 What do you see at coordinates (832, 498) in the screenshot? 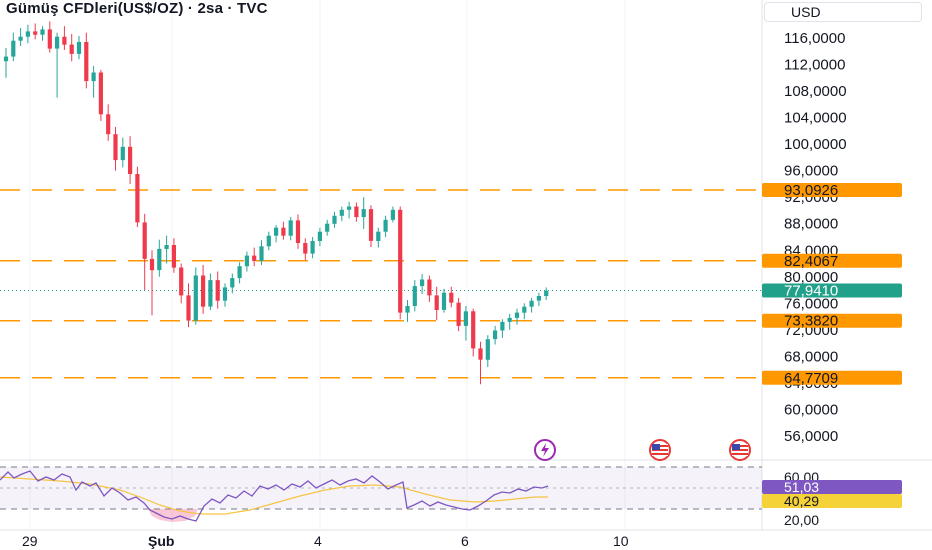
I see `rsi-axis: 60,00 20,00 51,03 40,29` at bounding box center [832, 498].